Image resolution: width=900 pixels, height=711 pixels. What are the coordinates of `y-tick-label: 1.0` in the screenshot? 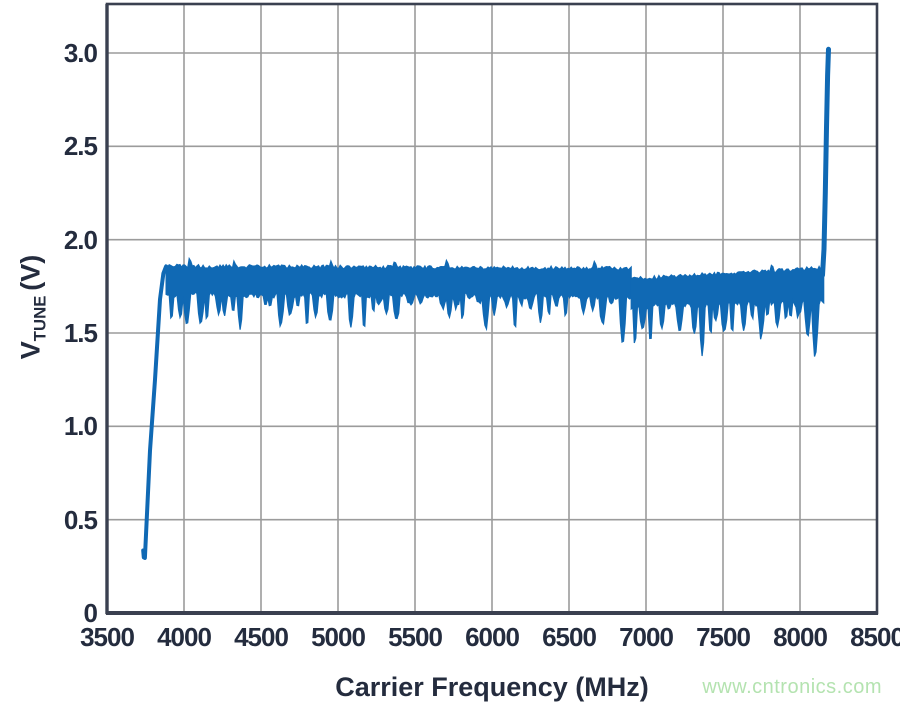 It's located at (80, 426).